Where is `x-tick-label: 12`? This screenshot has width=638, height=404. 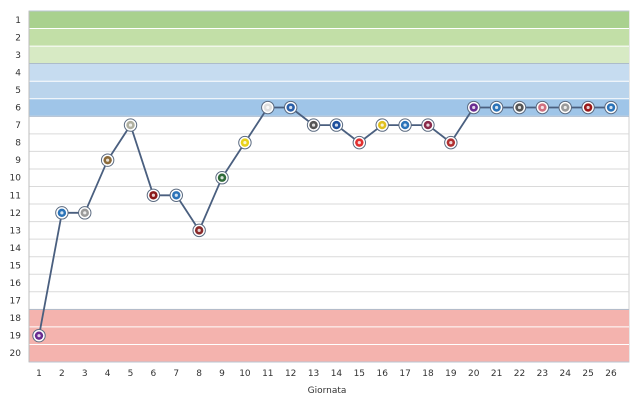
x-tick-label: 12 is located at coordinates (290, 374).